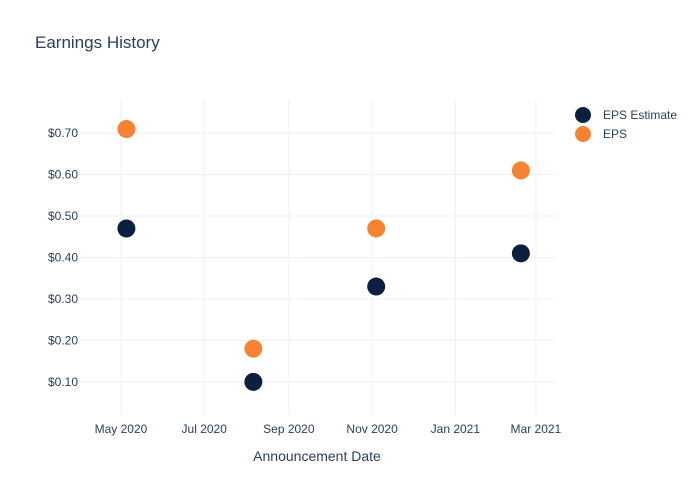 This screenshot has width=700, height=500. What do you see at coordinates (63, 299) in the screenshot?
I see `y-tick-label: $0.30` at bounding box center [63, 299].